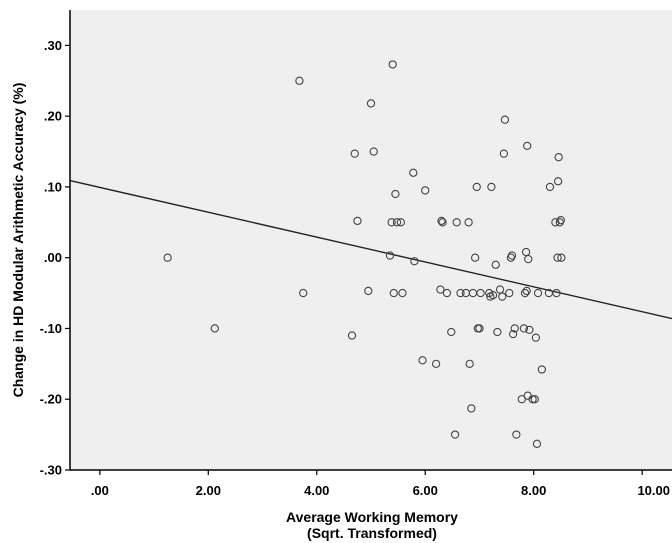 The image size is (672, 543). What do you see at coordinates (51, 399) in the screenshot?
I see `y-tick-label: -.20` at bounding box center [51, 399].